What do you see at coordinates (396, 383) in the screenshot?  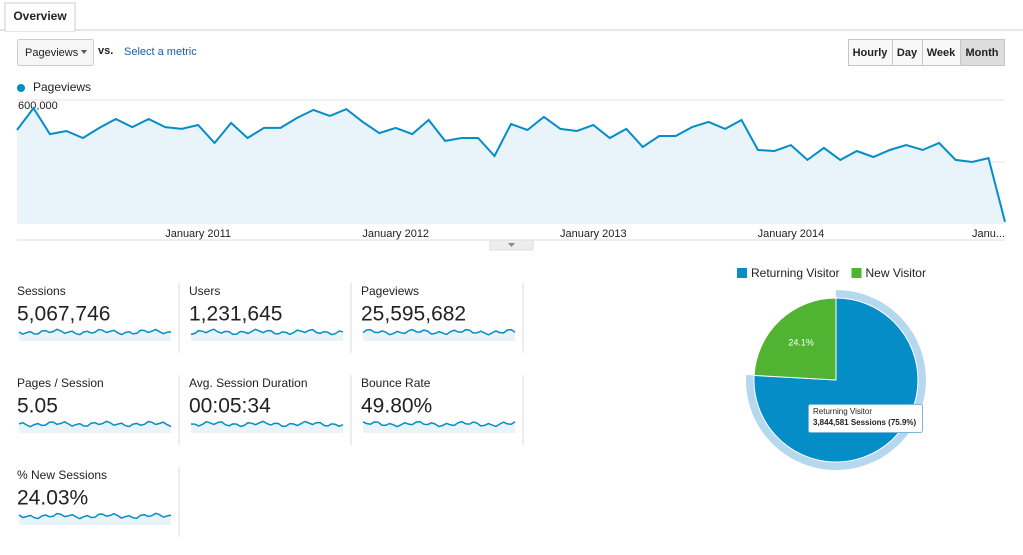 I see `metric-label: Bounce Rate` at bounding box center [396, 383].